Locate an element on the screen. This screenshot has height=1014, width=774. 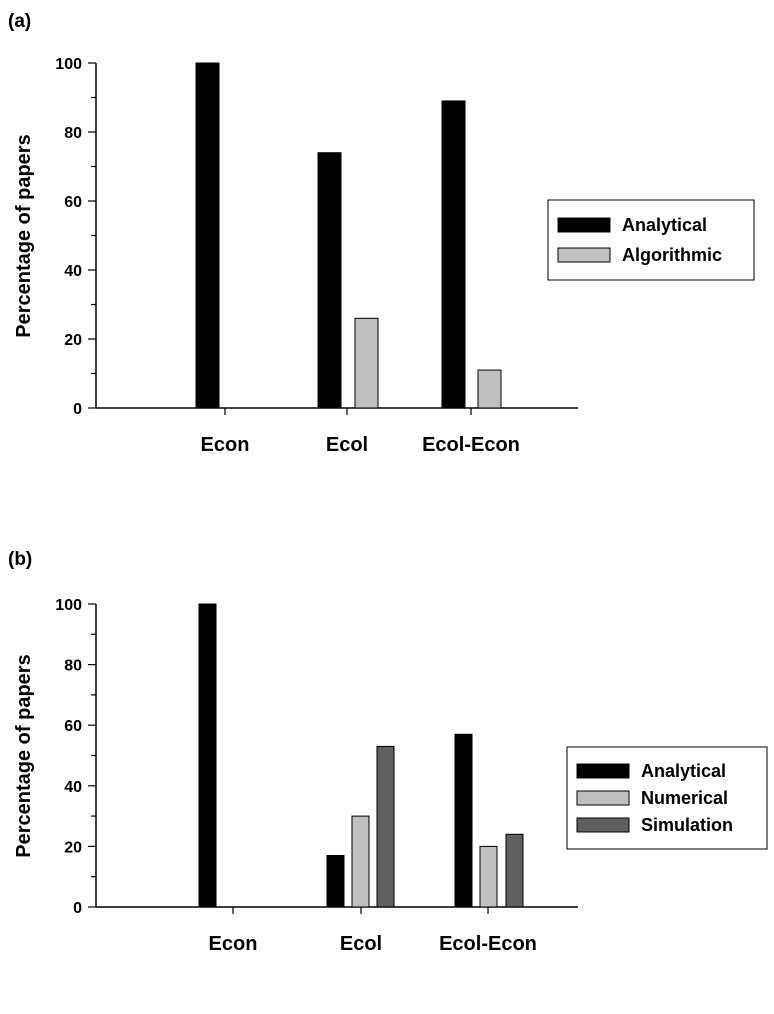
bar-simulation-ecol-econ is located at coordinates (514, 870).